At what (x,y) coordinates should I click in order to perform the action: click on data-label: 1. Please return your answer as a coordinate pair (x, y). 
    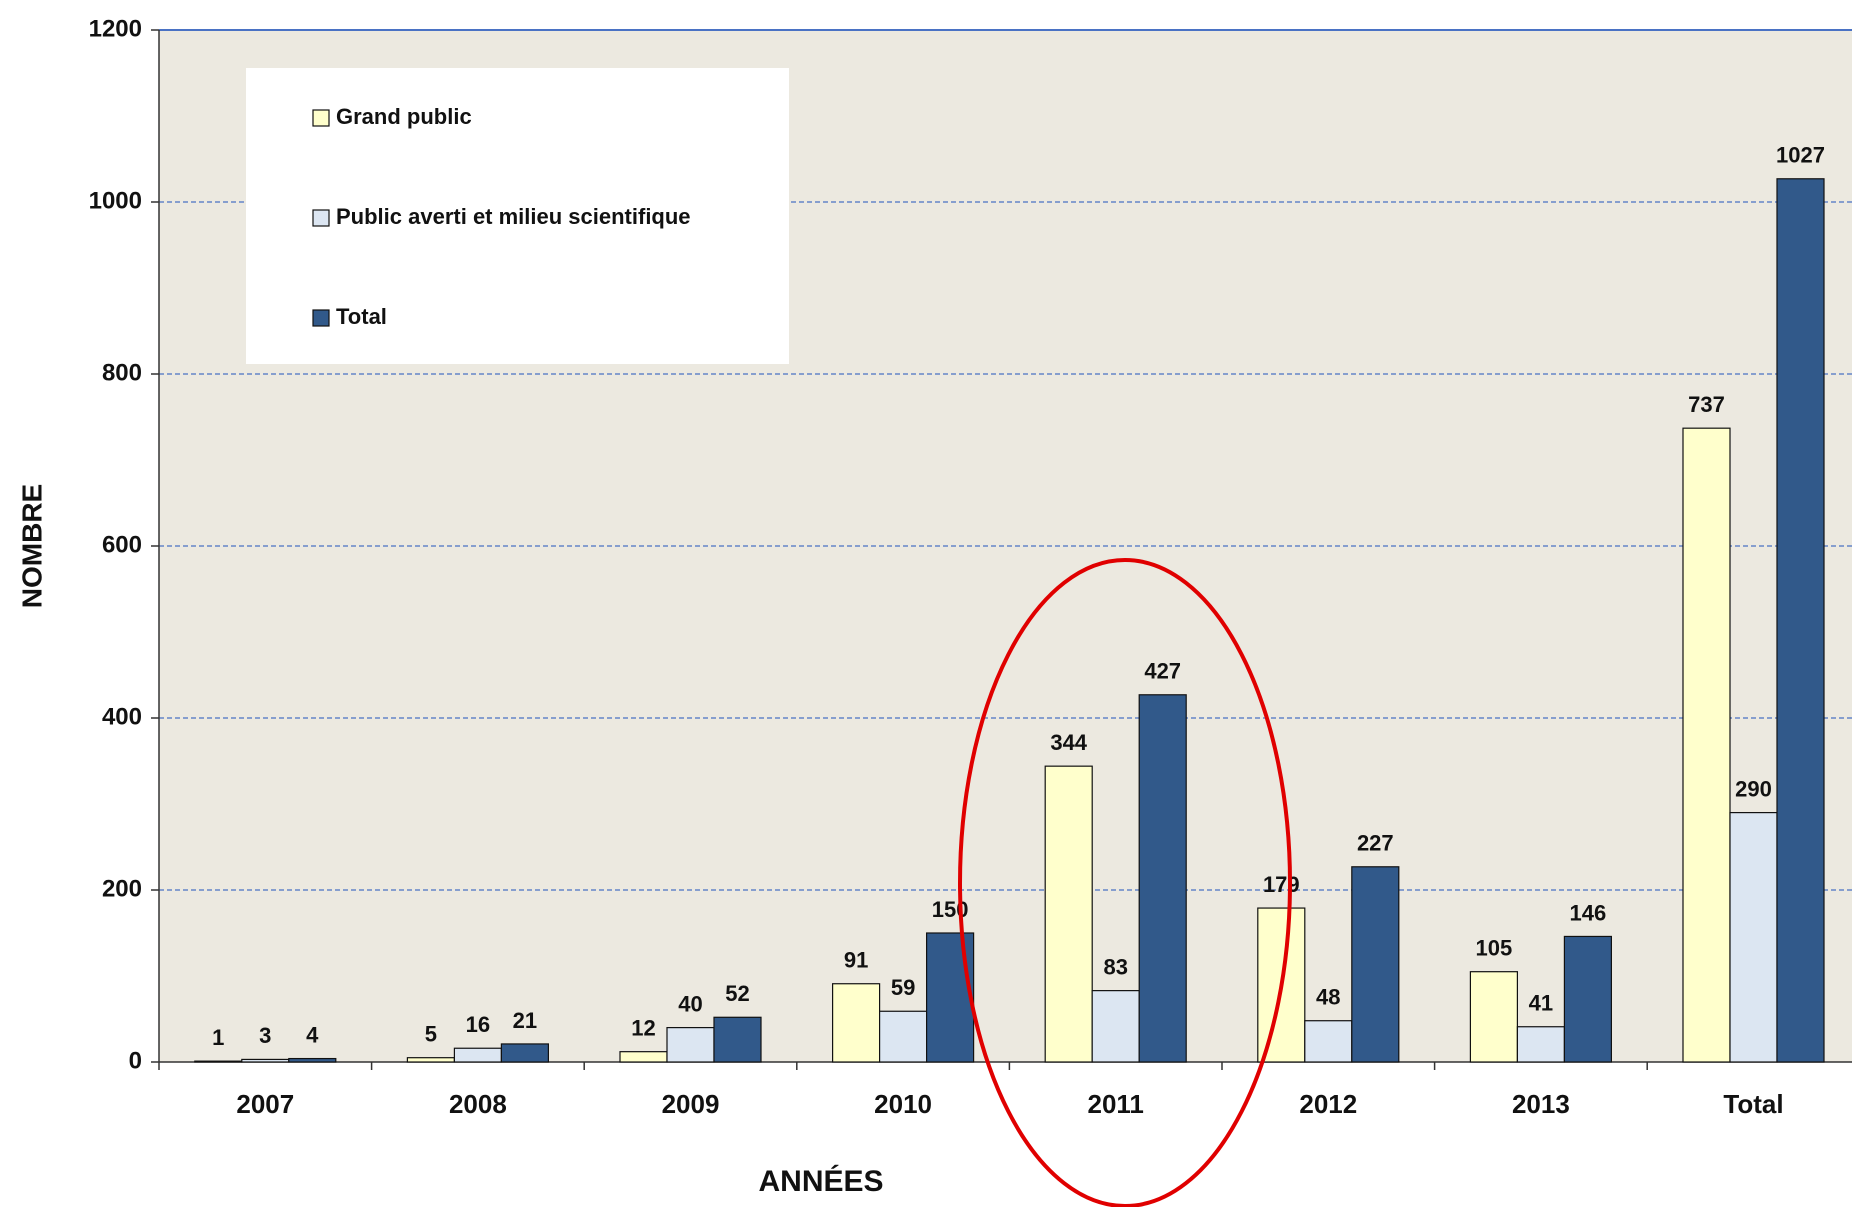
    Looking at the image, I should click on (218, 1037).